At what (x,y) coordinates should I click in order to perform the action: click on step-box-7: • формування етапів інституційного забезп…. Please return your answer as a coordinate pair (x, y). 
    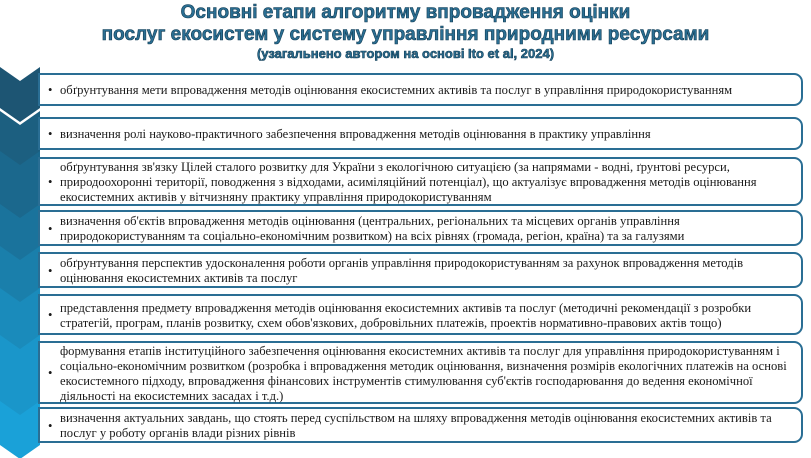
    Looking at the image, I should click on (420, 372).